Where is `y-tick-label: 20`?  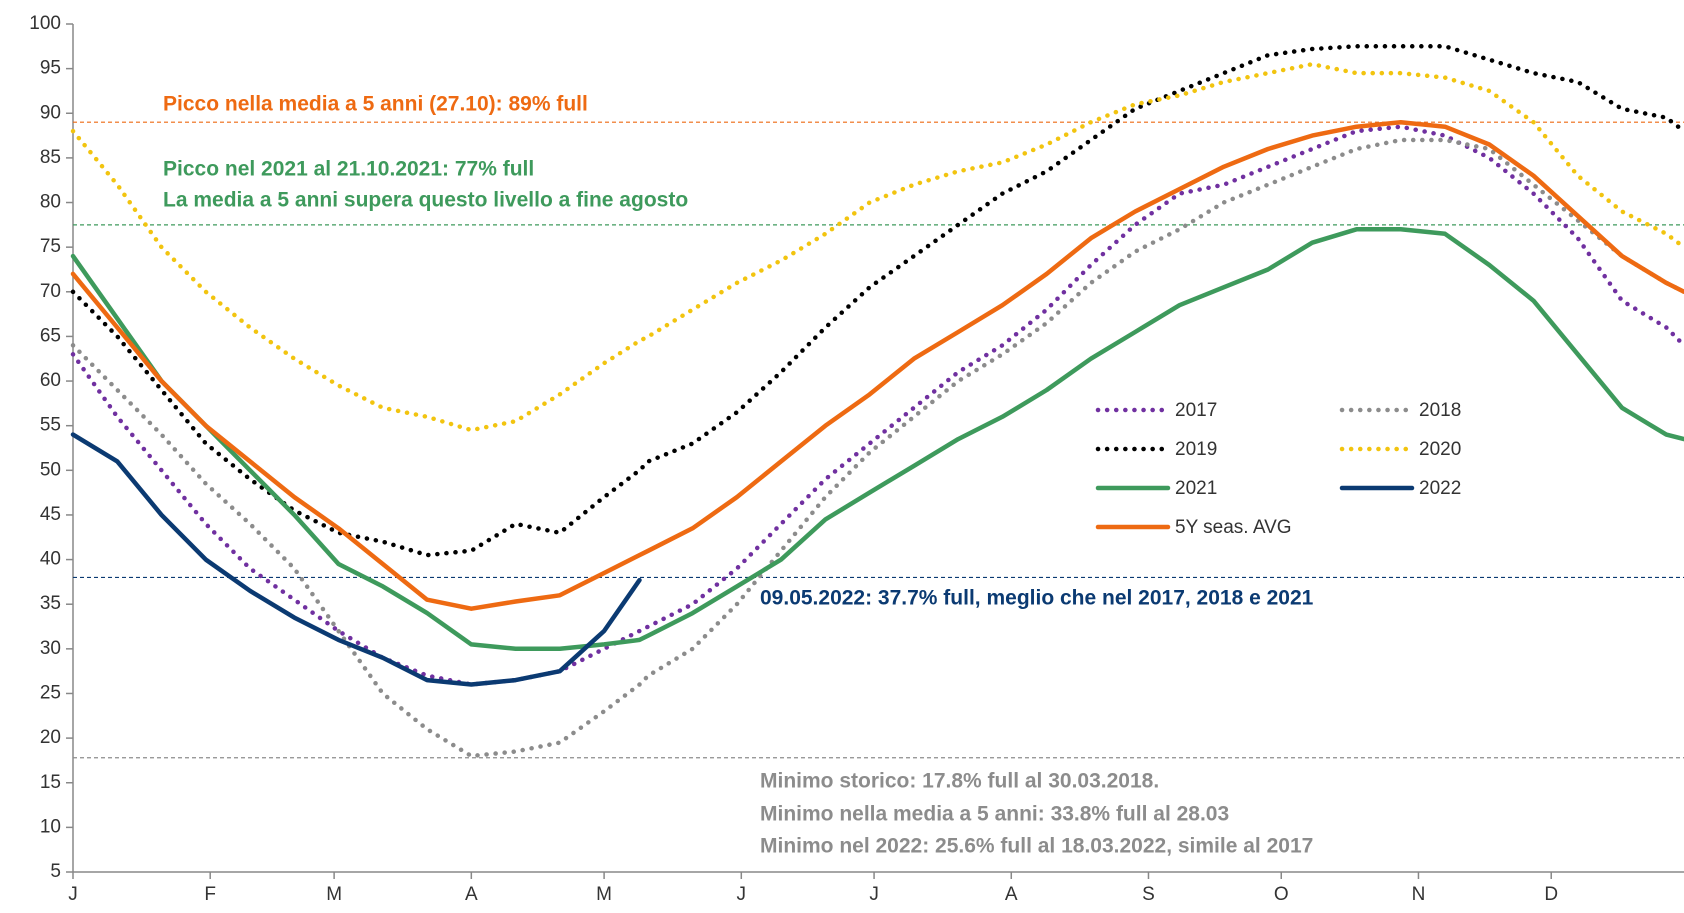
y-tick-label: 20 is located at coordinates (50, 737).